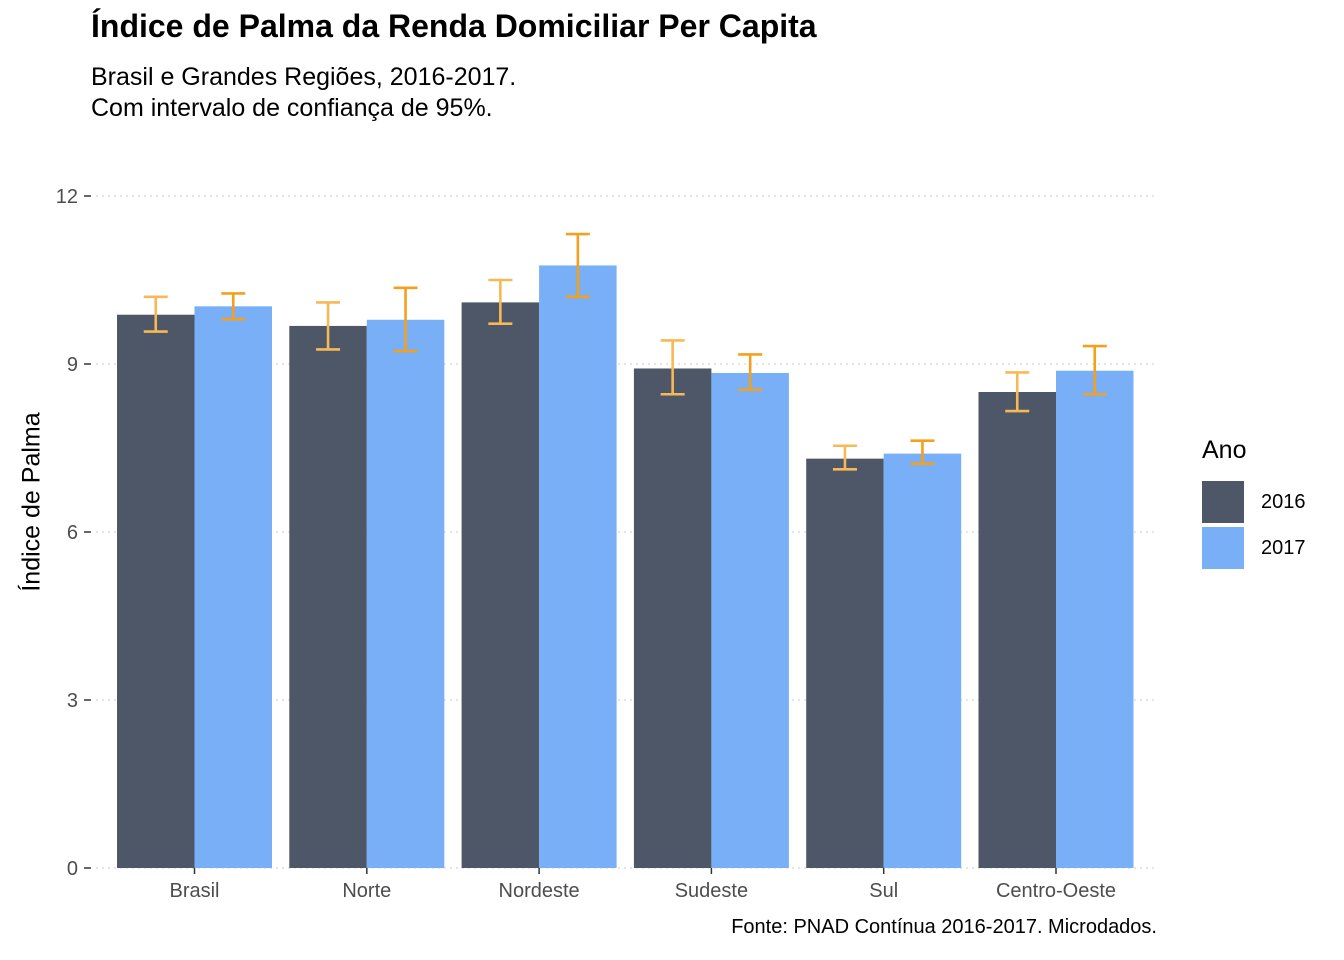 The height and width of the screenshot is (960, 1344). Describe the element at coordinates (72, 869) in the screenshot. I see `y-tick-label-0: 0` at that location.